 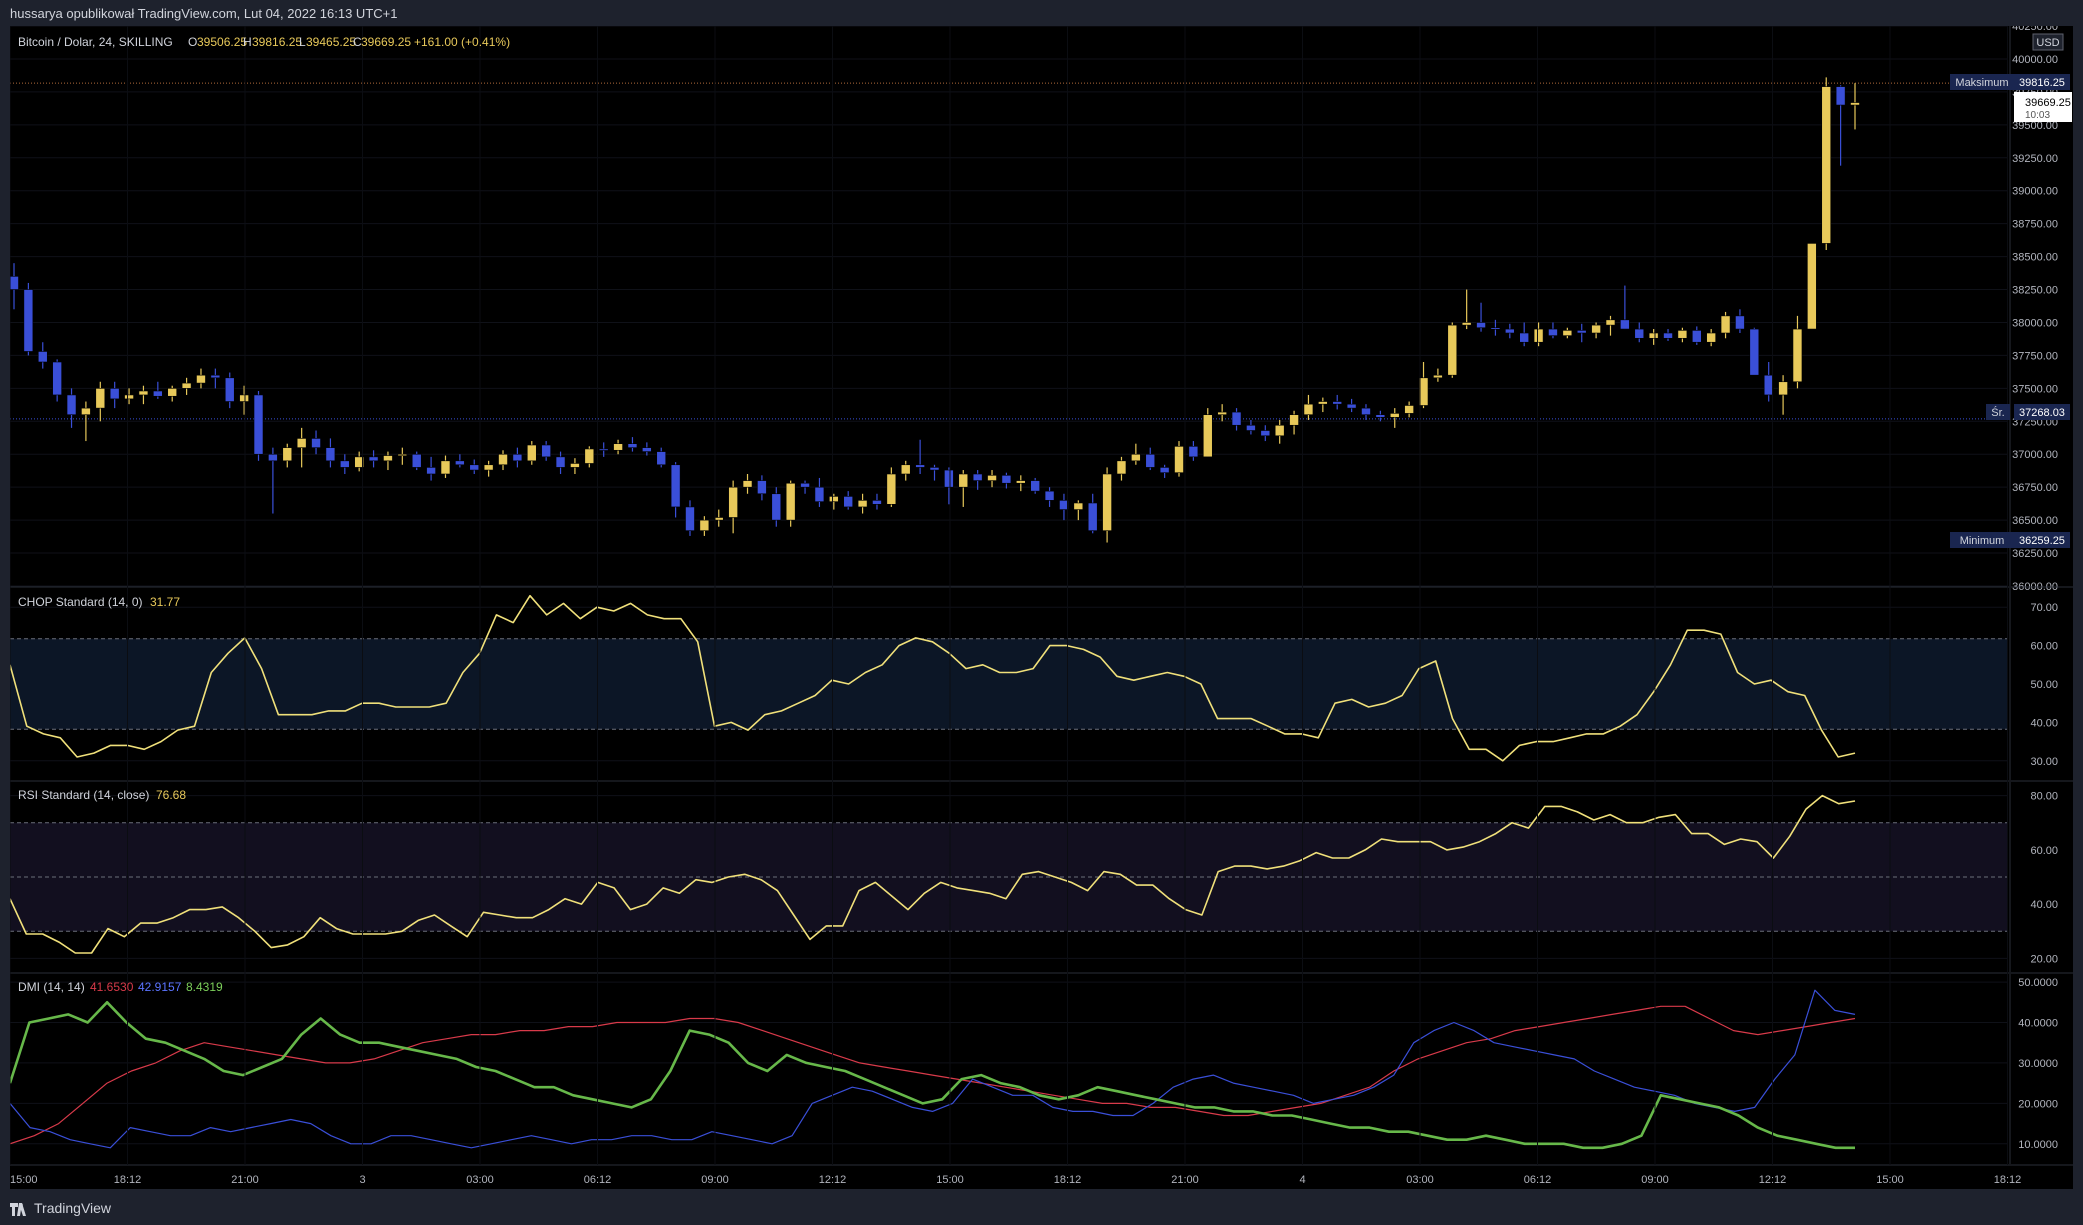 I want to click on tradingview-logo-icon, so click(x=18, y=1209).